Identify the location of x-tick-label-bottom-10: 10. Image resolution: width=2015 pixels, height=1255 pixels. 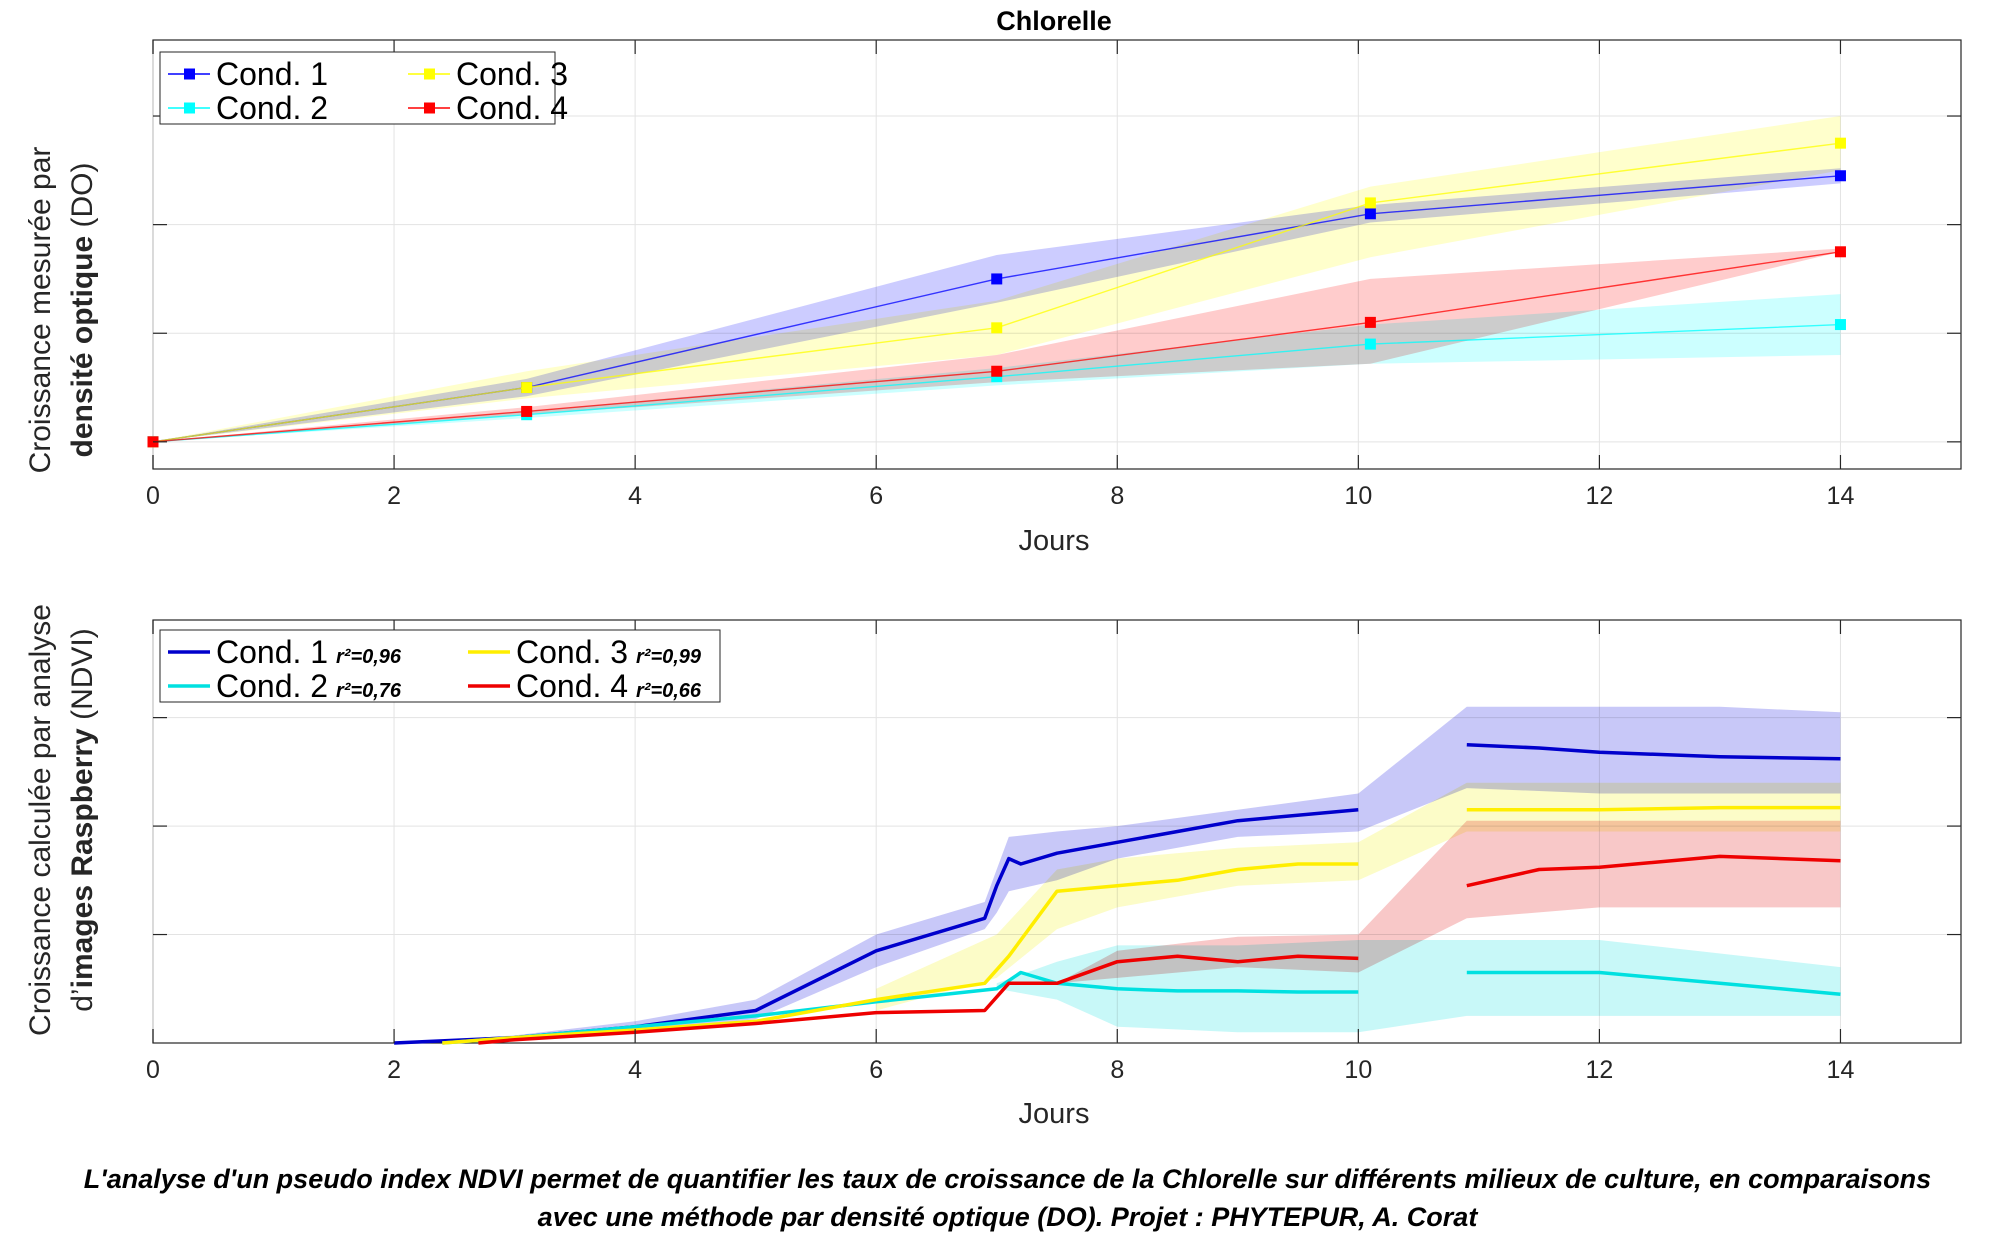
(1358, 1070).